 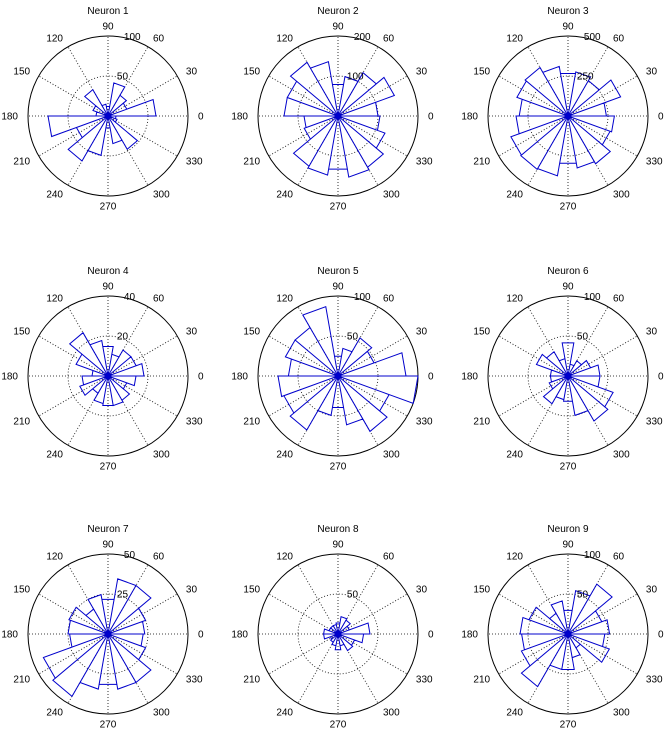 What do you see at coordinates (108, 11) in the screenshot?
I see `chart-title: Neuron 1` at bounding box center [108, 11].